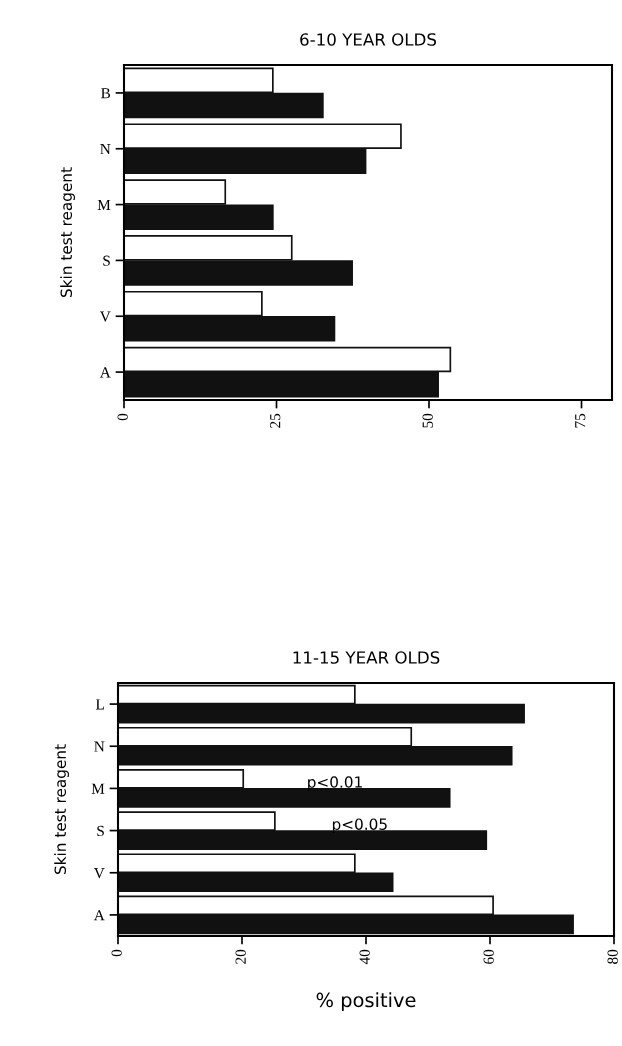  What do you see at coordinates (368, 39) in the screenshot?
I see `chart-title: 6-10 YEAR OLDS` at bounding box center [368, 39].